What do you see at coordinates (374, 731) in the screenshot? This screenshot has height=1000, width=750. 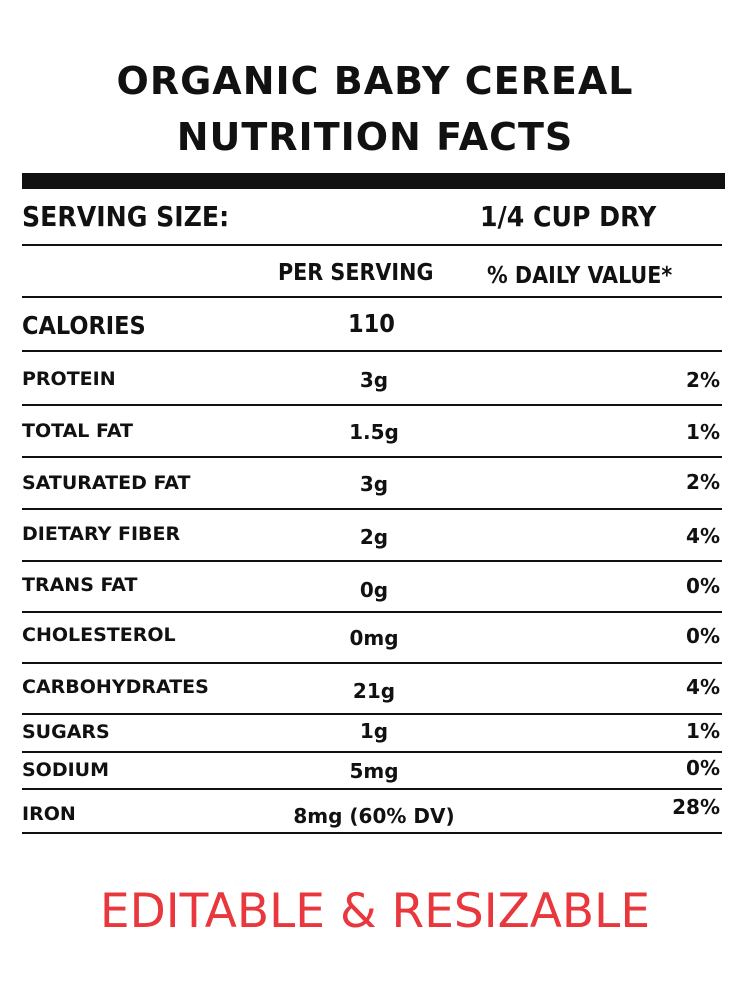 I see `nutrient-amount: 1g` at bounding box center [374, 731].